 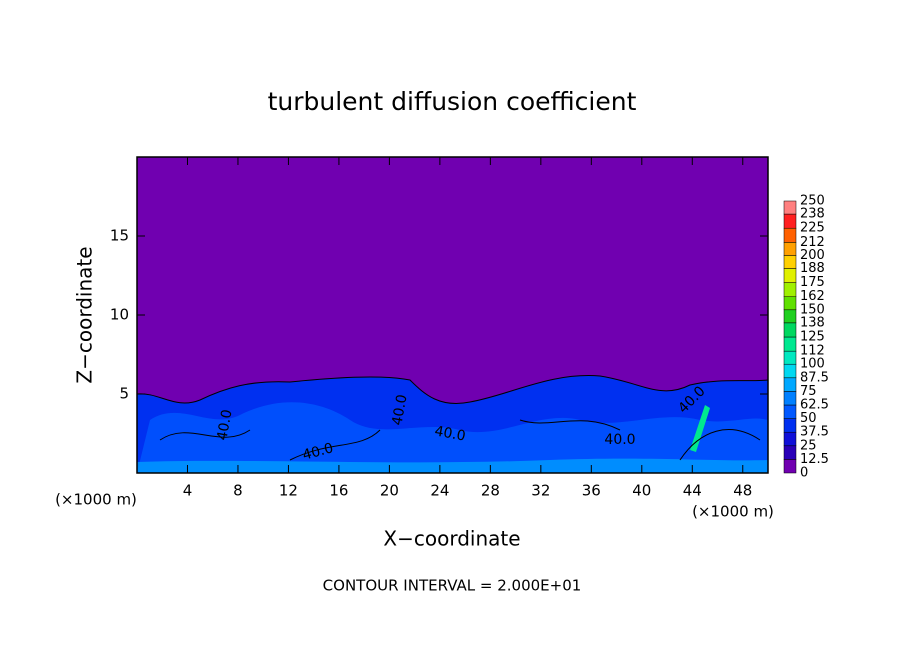 I want to click on colorbar-label: 225, so click(x=812, y=228).